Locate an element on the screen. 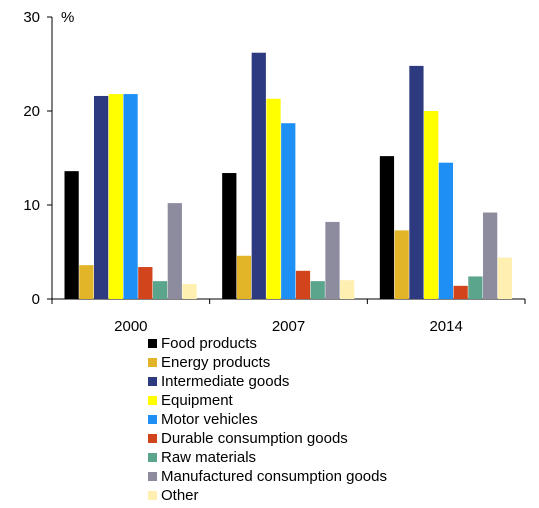 The width and height of the screenshot is (539, 508). legend-label: Raw materials is located at coordinates (209, 457).